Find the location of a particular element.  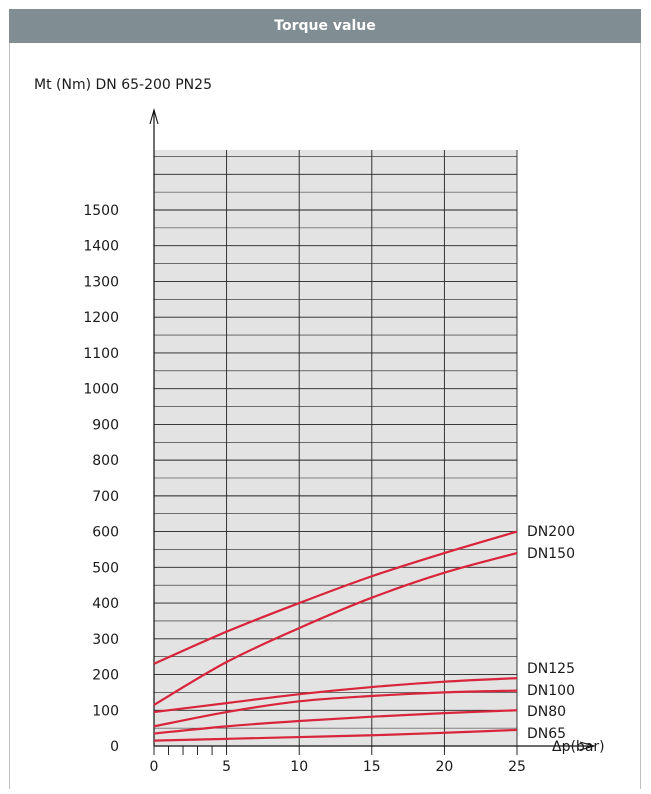

x-tick-label: 20 is located at coordinates (444, 767).